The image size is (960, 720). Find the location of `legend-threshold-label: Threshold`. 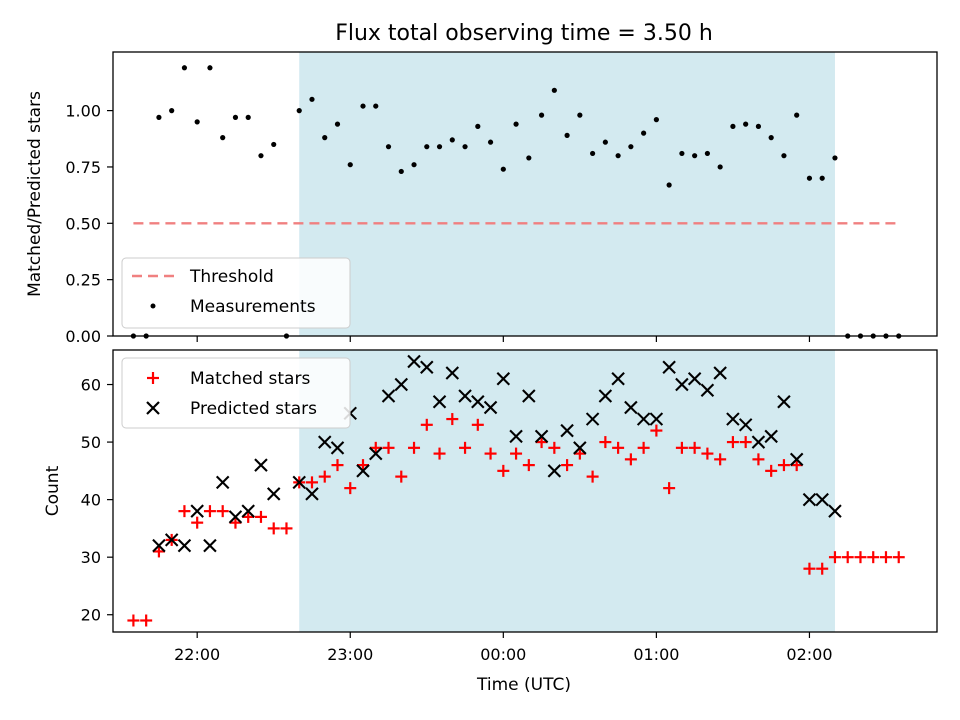

legend-threshold-label: Threshold is located at coordinates (231, 277).